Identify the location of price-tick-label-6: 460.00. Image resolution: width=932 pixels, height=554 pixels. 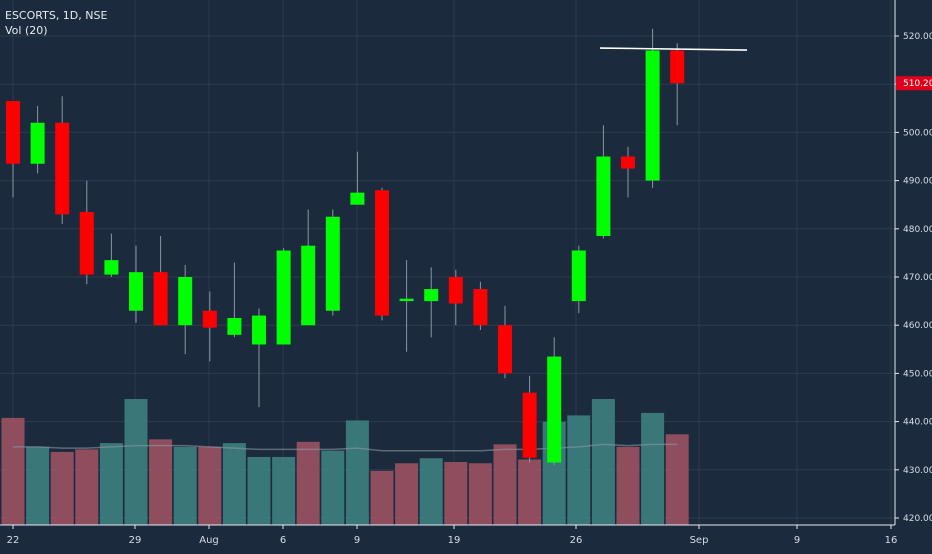
(917, 326).